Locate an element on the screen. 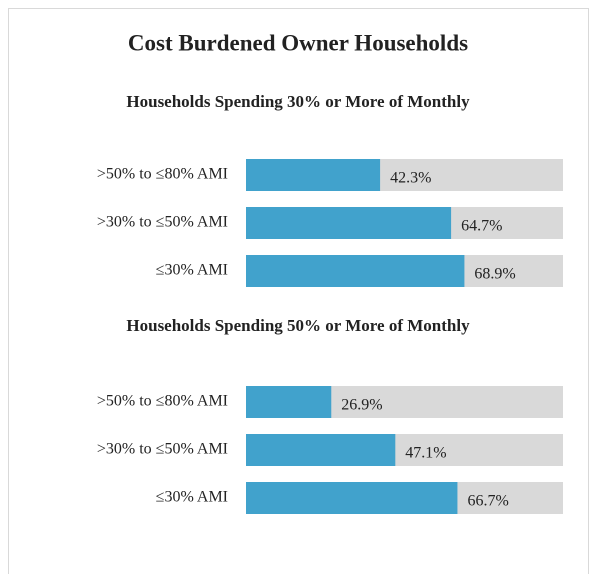 This screenshot has height=574, width=597. value-label: 66.7% is located at coordinates (487, 501).